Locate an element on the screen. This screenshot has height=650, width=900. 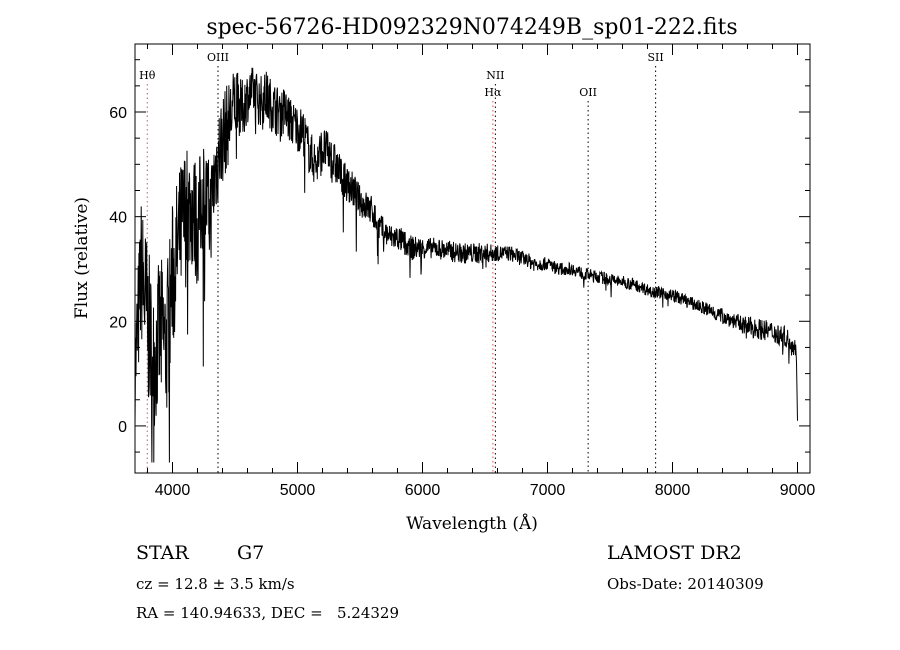
object-class: STAR is located at coordinates (162, 553).